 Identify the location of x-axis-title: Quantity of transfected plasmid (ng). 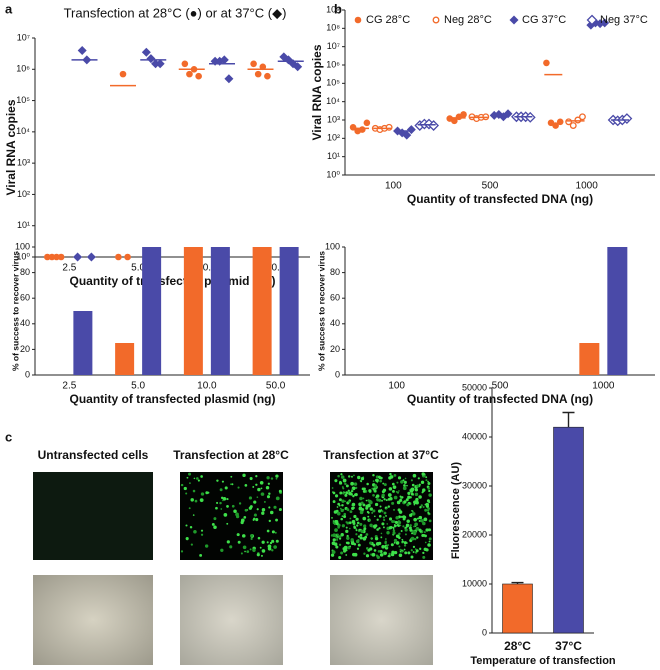
(172, 399).